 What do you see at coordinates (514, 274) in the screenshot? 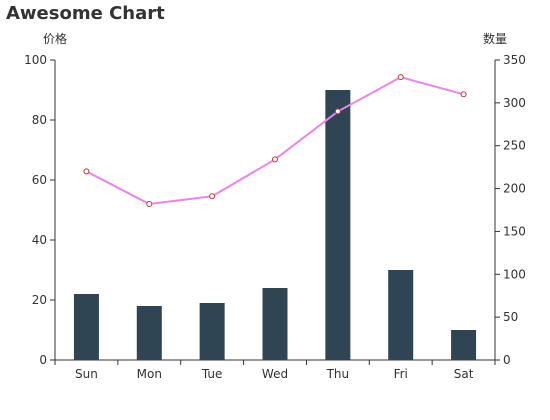
I see `right-axis-tick-label: 100` at bounding box center [514, 274].